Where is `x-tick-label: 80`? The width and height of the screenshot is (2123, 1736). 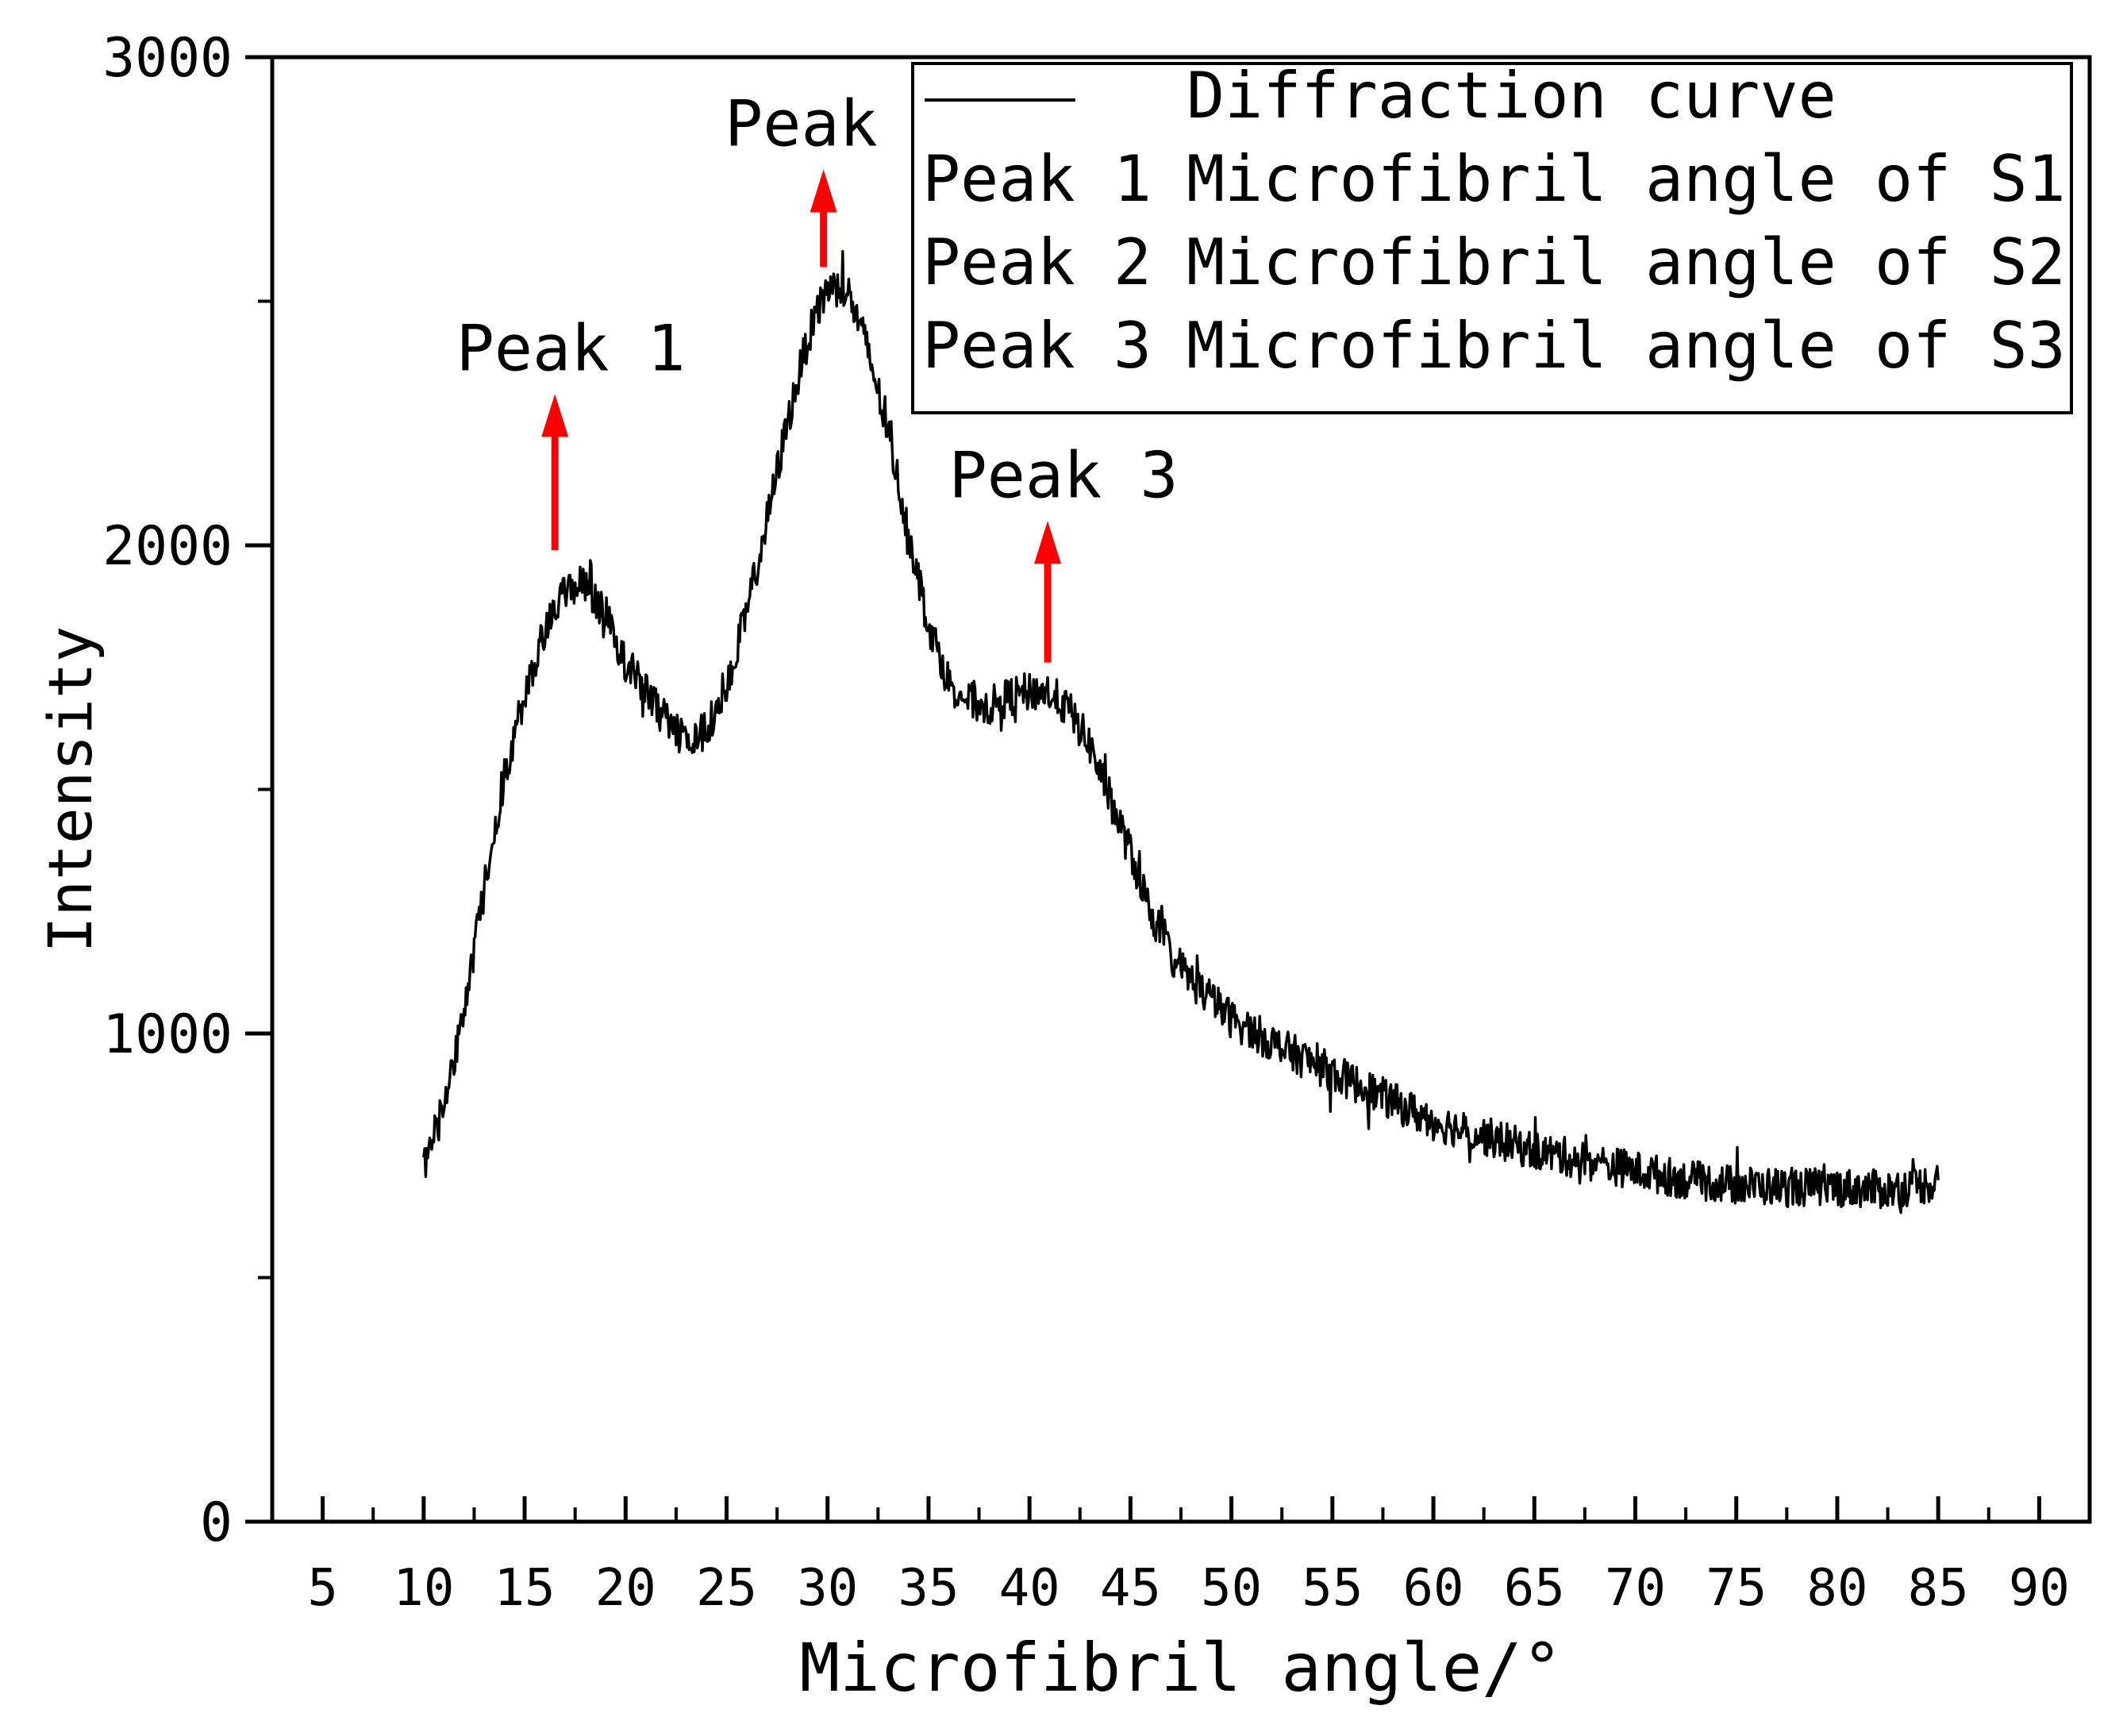
x-tick-label: 80 is located at coordinates (1836, 1588).